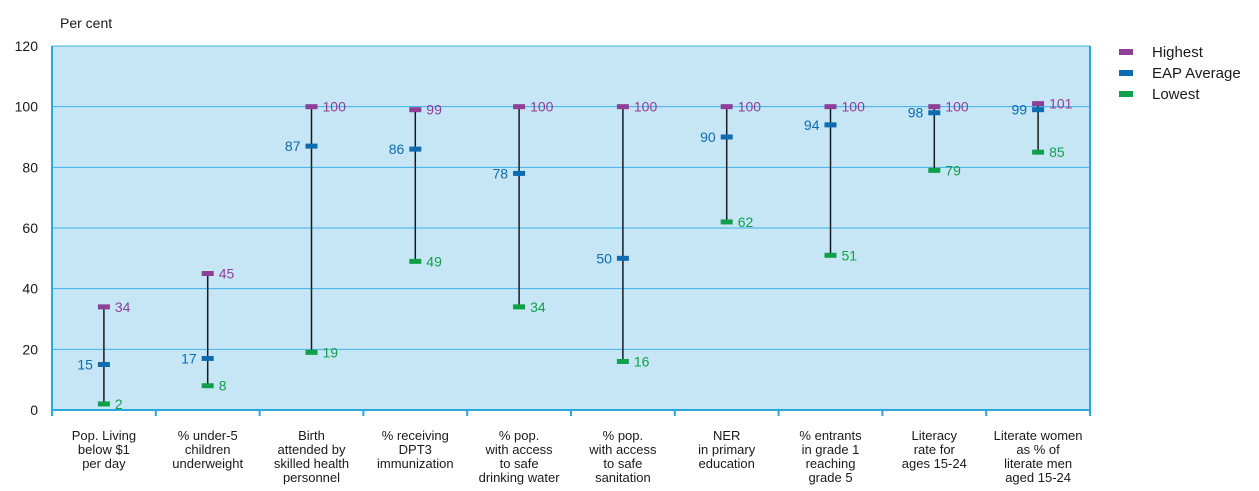 The width and height of the screenshot is (1259, 491). I want to click on x-category-label: NER in primary education, so click(727, 449).